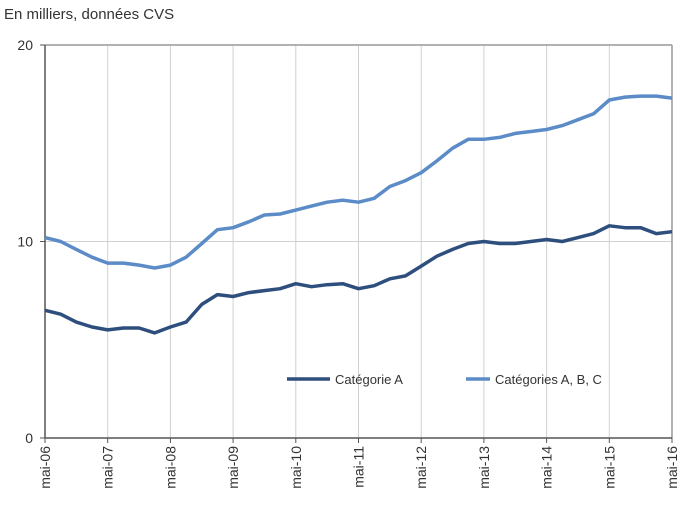 Image resolution: width=700 pixels, height=520 pixels. I want to click on x-tick-label: mai-11, so click(359, 467).